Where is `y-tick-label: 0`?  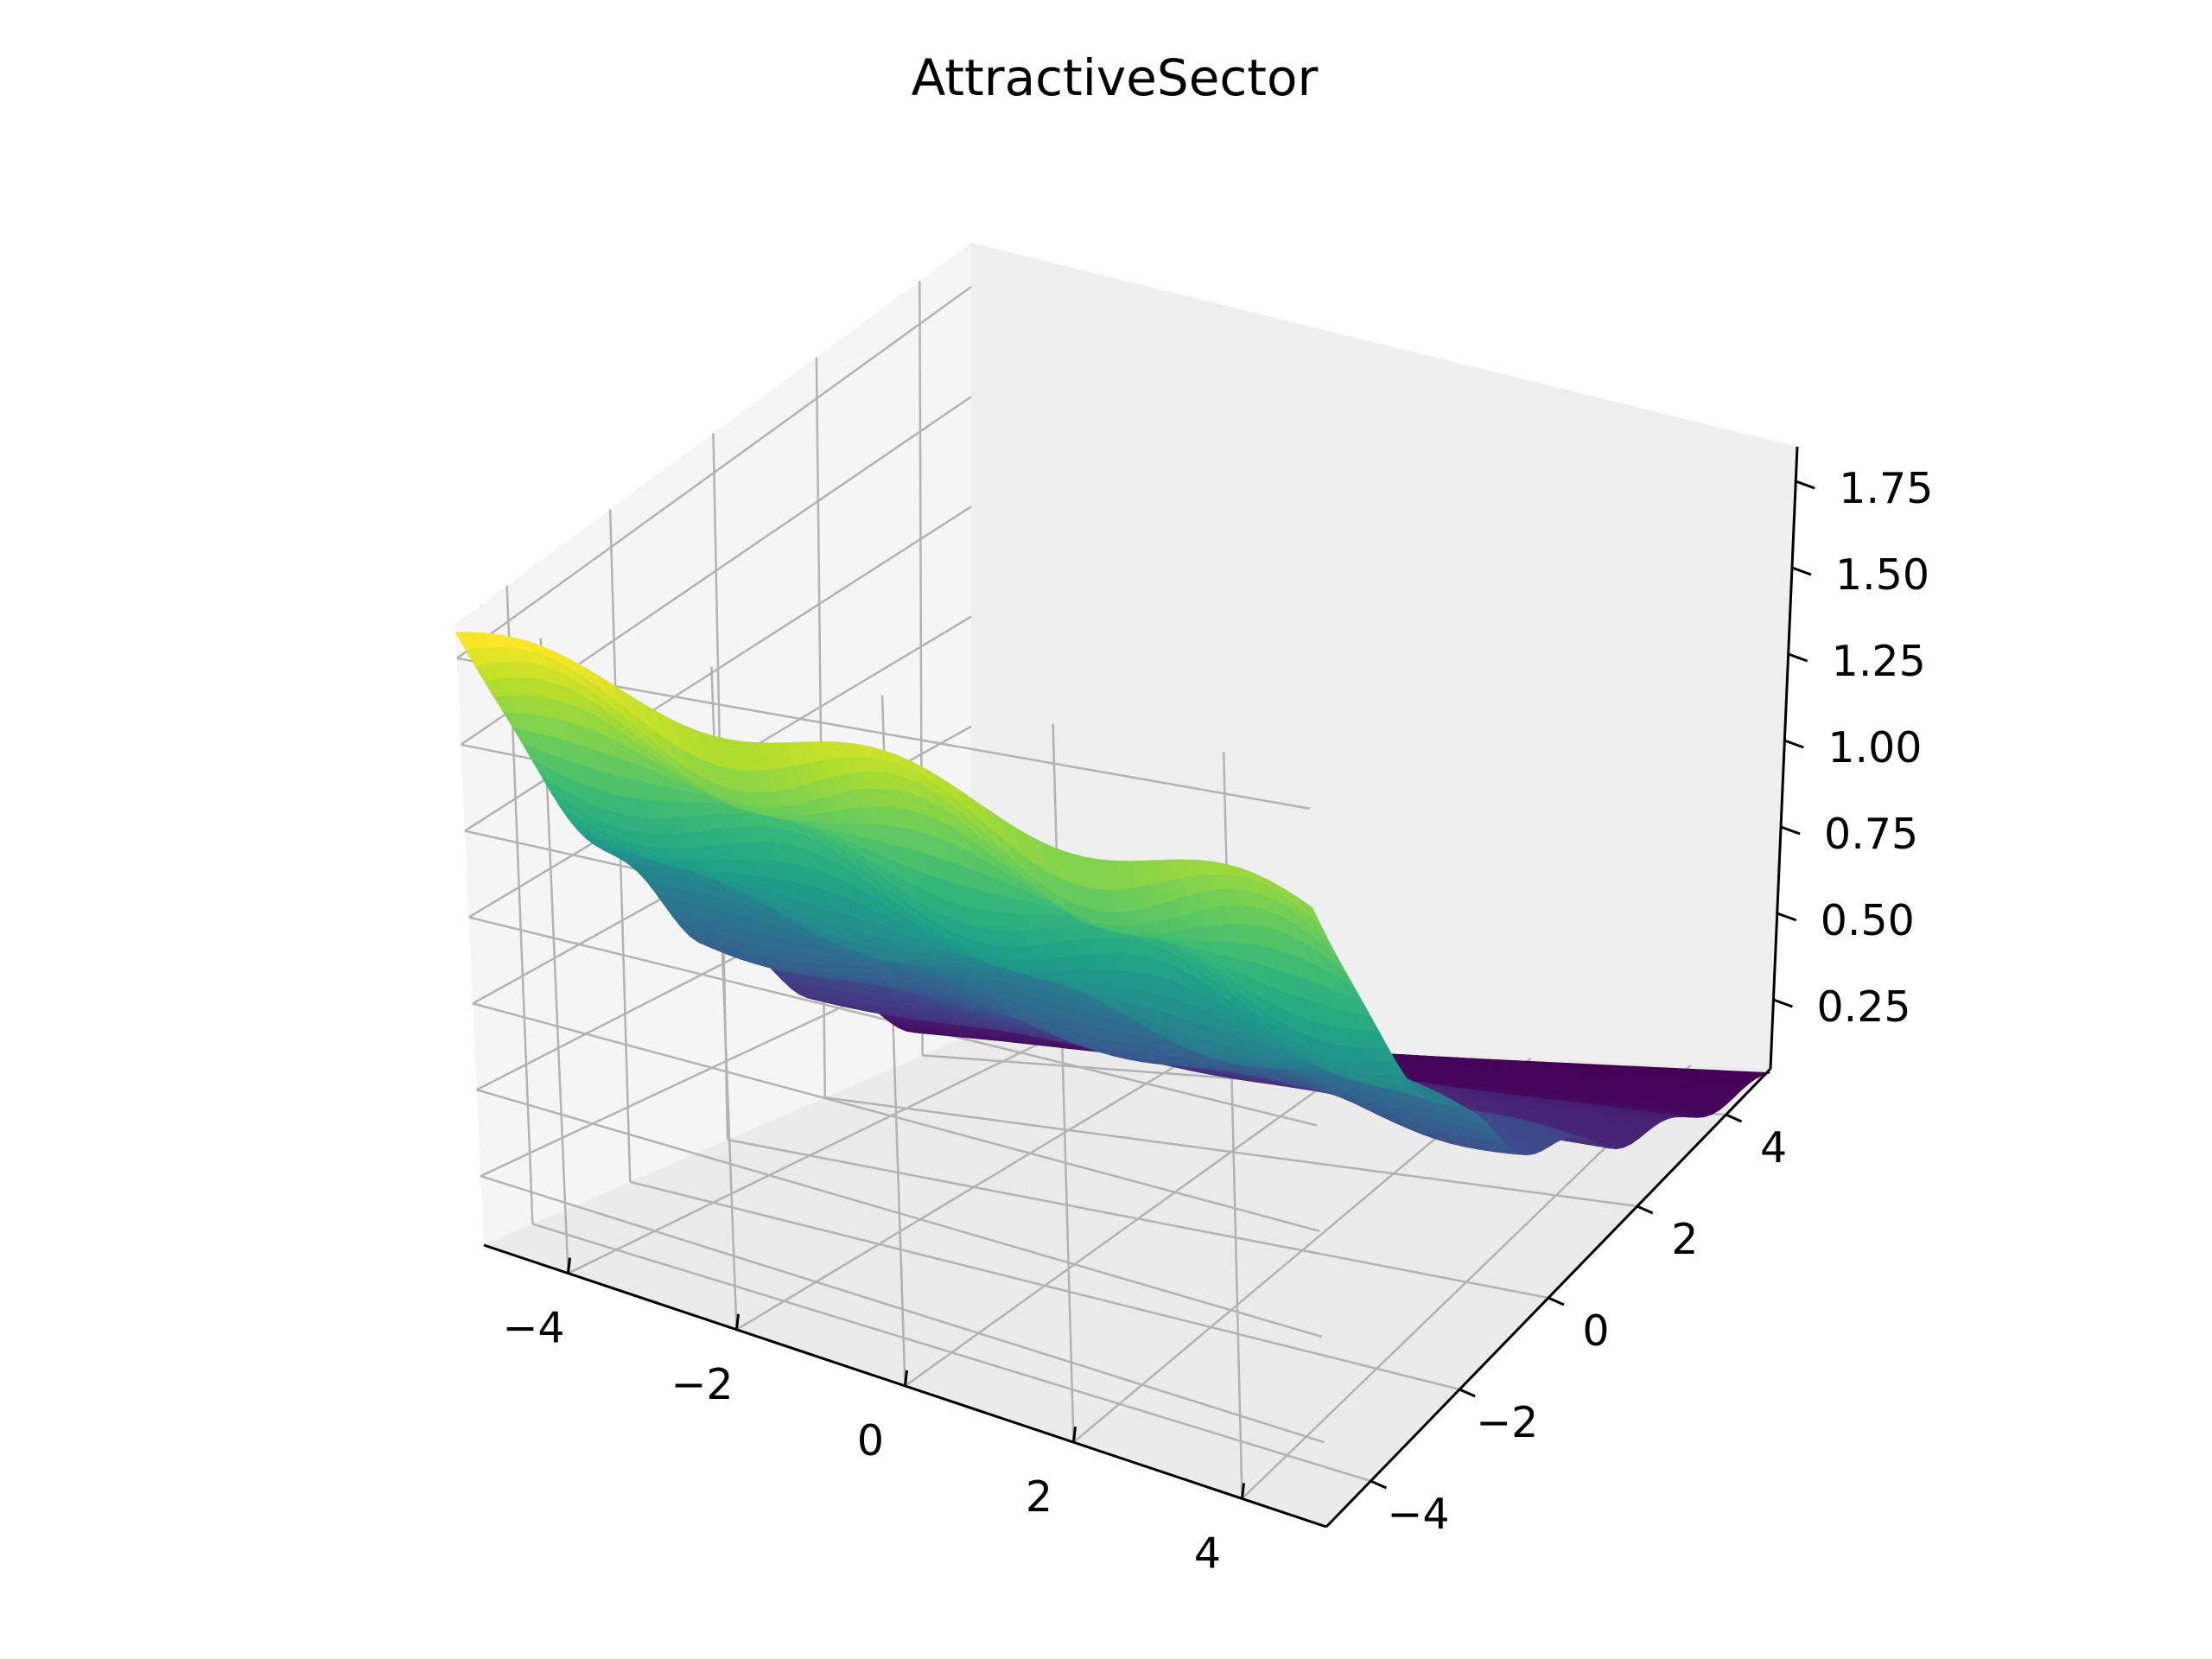 y-tick-label: 0 is located at coordinates (1595, 1331).